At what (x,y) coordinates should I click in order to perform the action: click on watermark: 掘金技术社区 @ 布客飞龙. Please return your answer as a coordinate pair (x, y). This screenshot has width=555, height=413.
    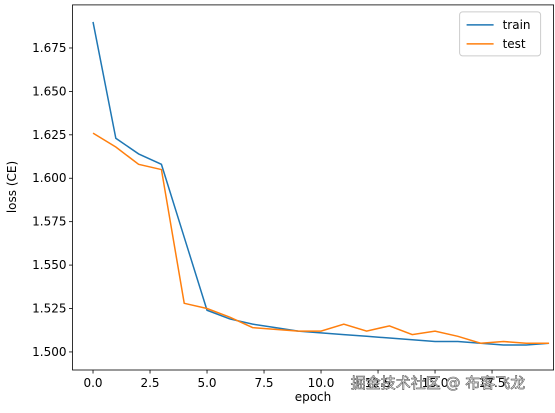
    Looking at the image, I should click on (438, 383).